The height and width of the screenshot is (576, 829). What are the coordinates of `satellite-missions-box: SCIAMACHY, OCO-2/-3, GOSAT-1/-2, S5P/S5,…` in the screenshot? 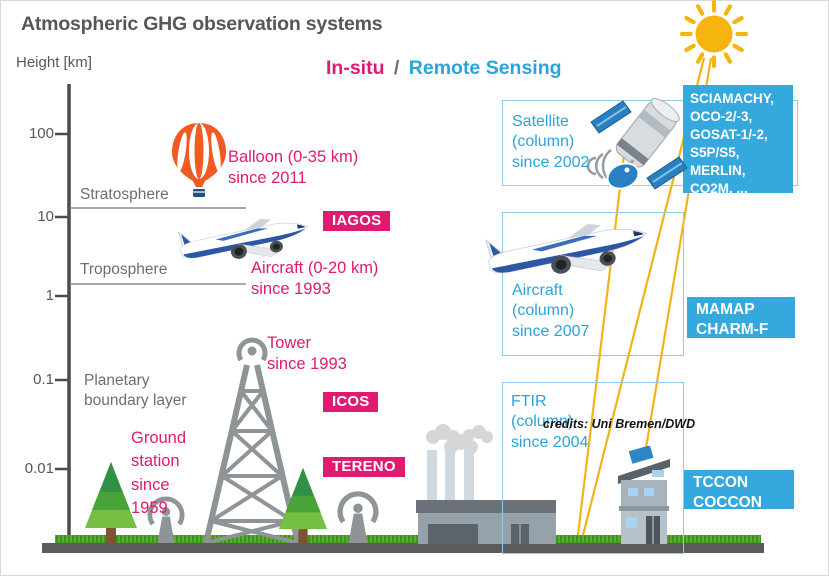 It's located at (738, 140).